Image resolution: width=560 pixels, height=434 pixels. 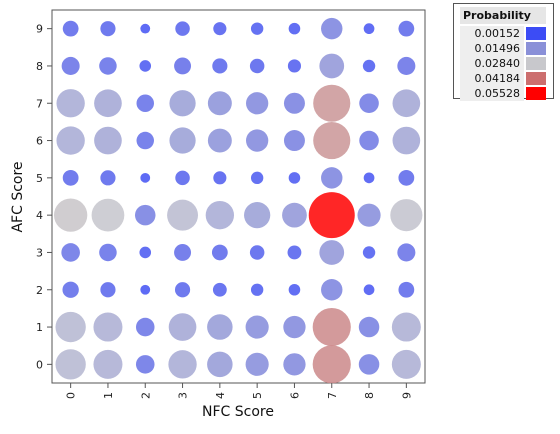 I want to click on legend-entry: 0.01496, so click(x=503, y=48).